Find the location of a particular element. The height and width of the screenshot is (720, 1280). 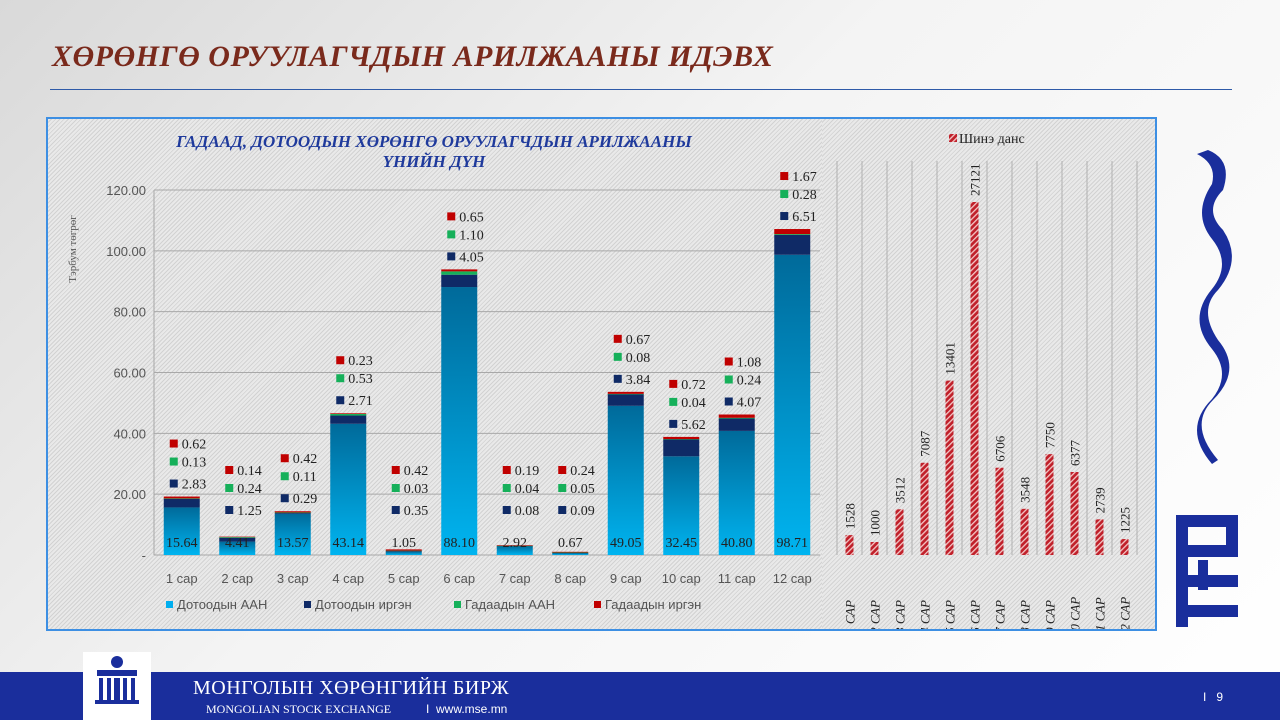

x-tick-label: 9 САР is located at coordinates (1050, 614).